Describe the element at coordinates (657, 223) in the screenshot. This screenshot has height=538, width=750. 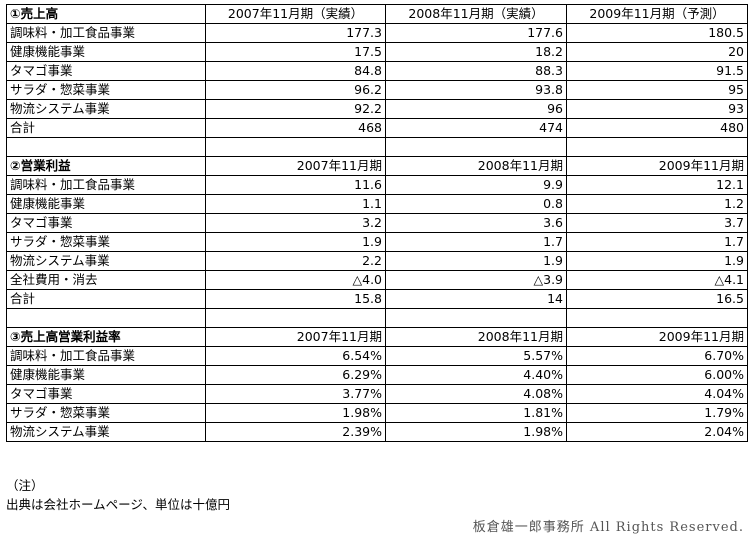
I see `value-cell: 3.7` at that location.